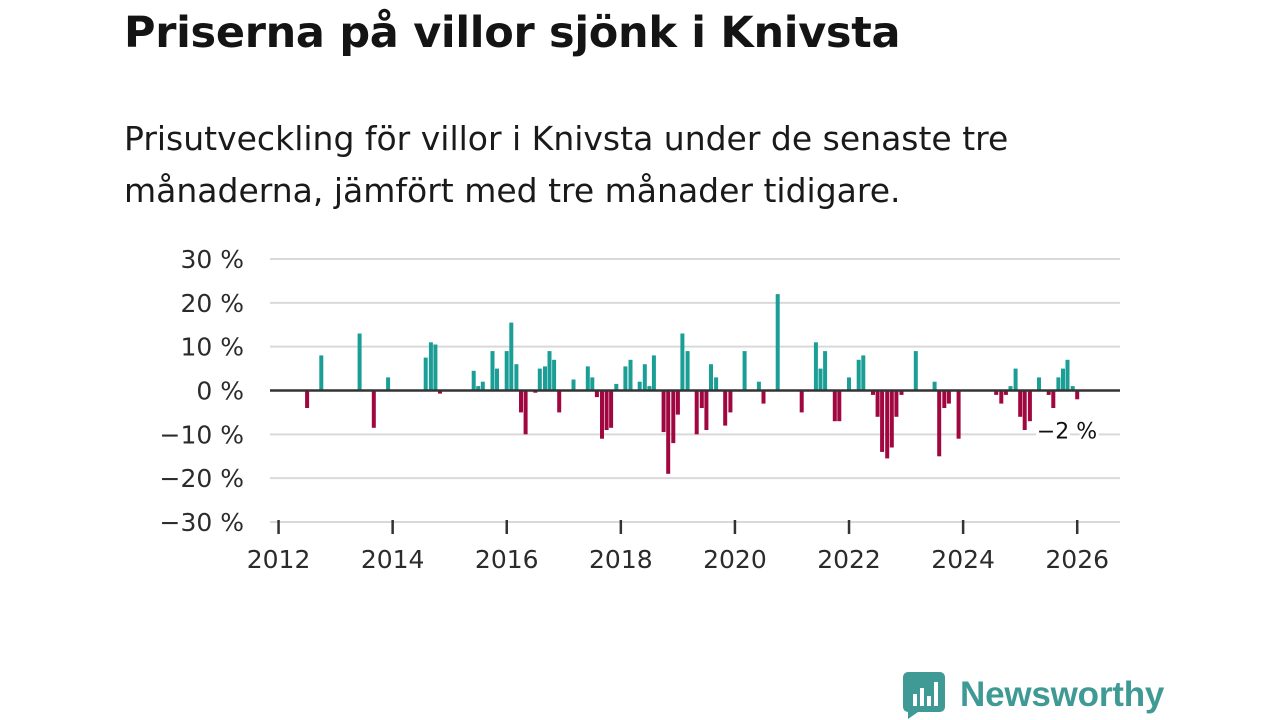  I want to click on newsworthy-logo: Newsworthy, so click(1033, 695).